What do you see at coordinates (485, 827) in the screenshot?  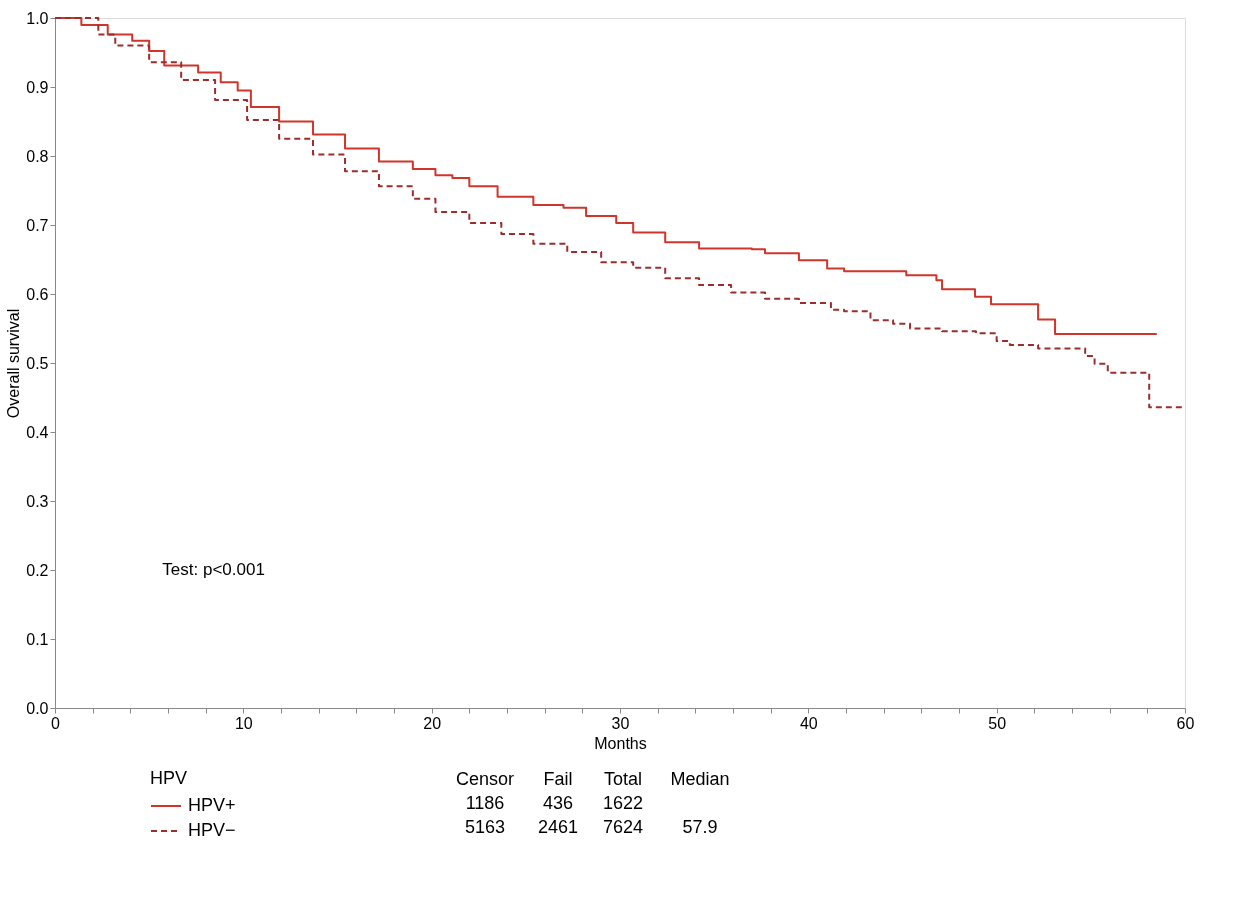 I see `text: 5163` at bounding box center [485, 827].